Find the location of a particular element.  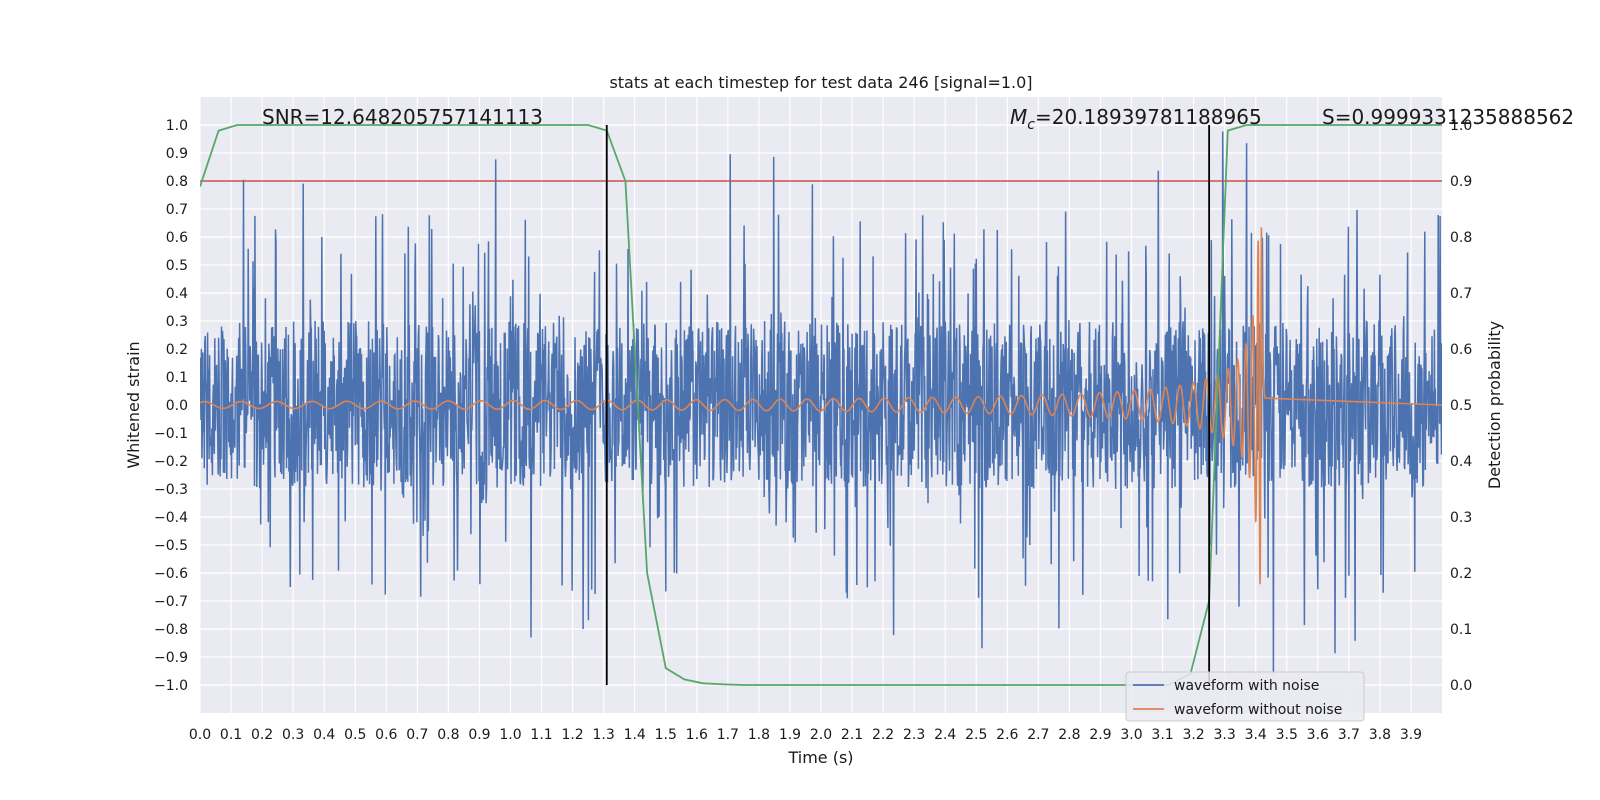

y-tick-label: 0.7 is located at coordinates (177, 210).